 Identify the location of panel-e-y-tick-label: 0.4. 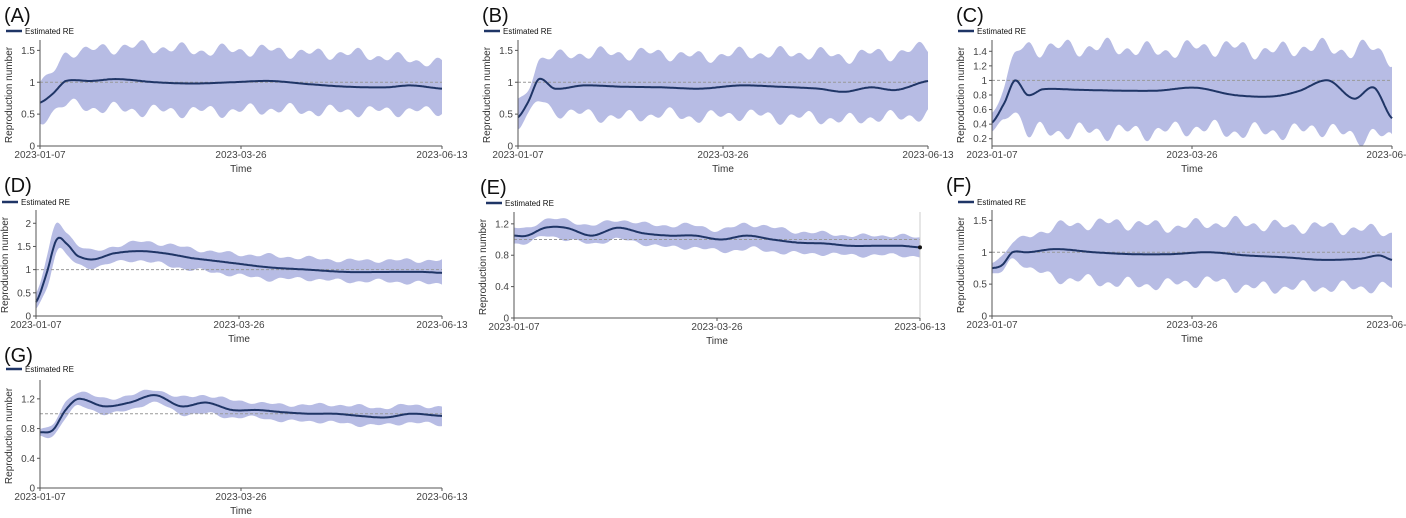
(502, 287).